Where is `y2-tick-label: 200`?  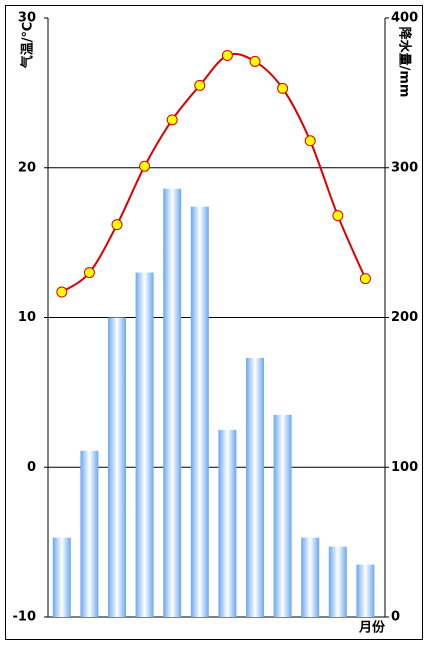 y2-tick-label: 200 is located at coordinates (404, 317).